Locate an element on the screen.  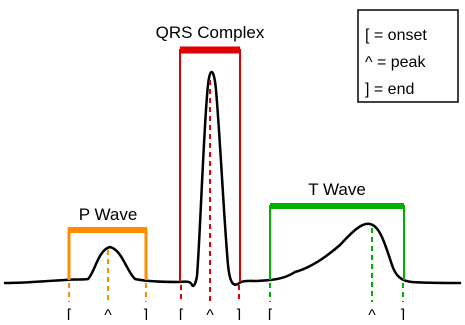
t-wave-bracket is located at coordinates (337, 252).